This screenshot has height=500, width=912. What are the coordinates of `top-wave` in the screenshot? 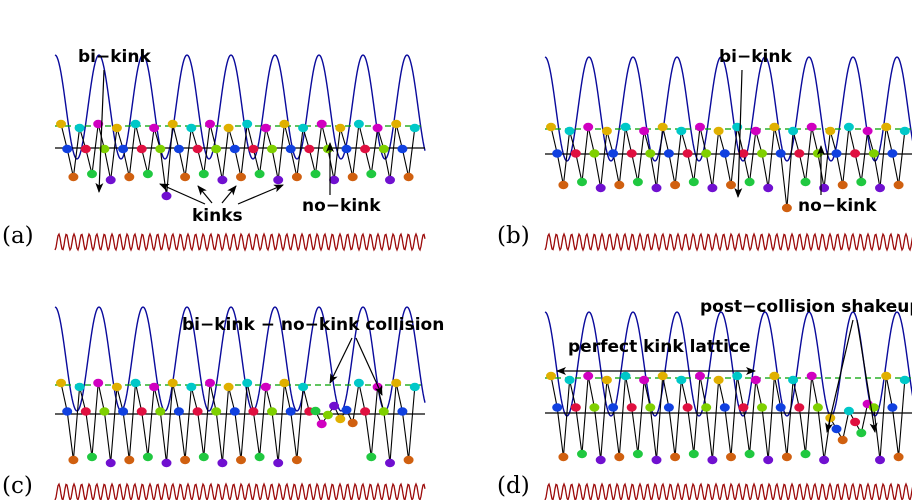 It's located at (240, 107).